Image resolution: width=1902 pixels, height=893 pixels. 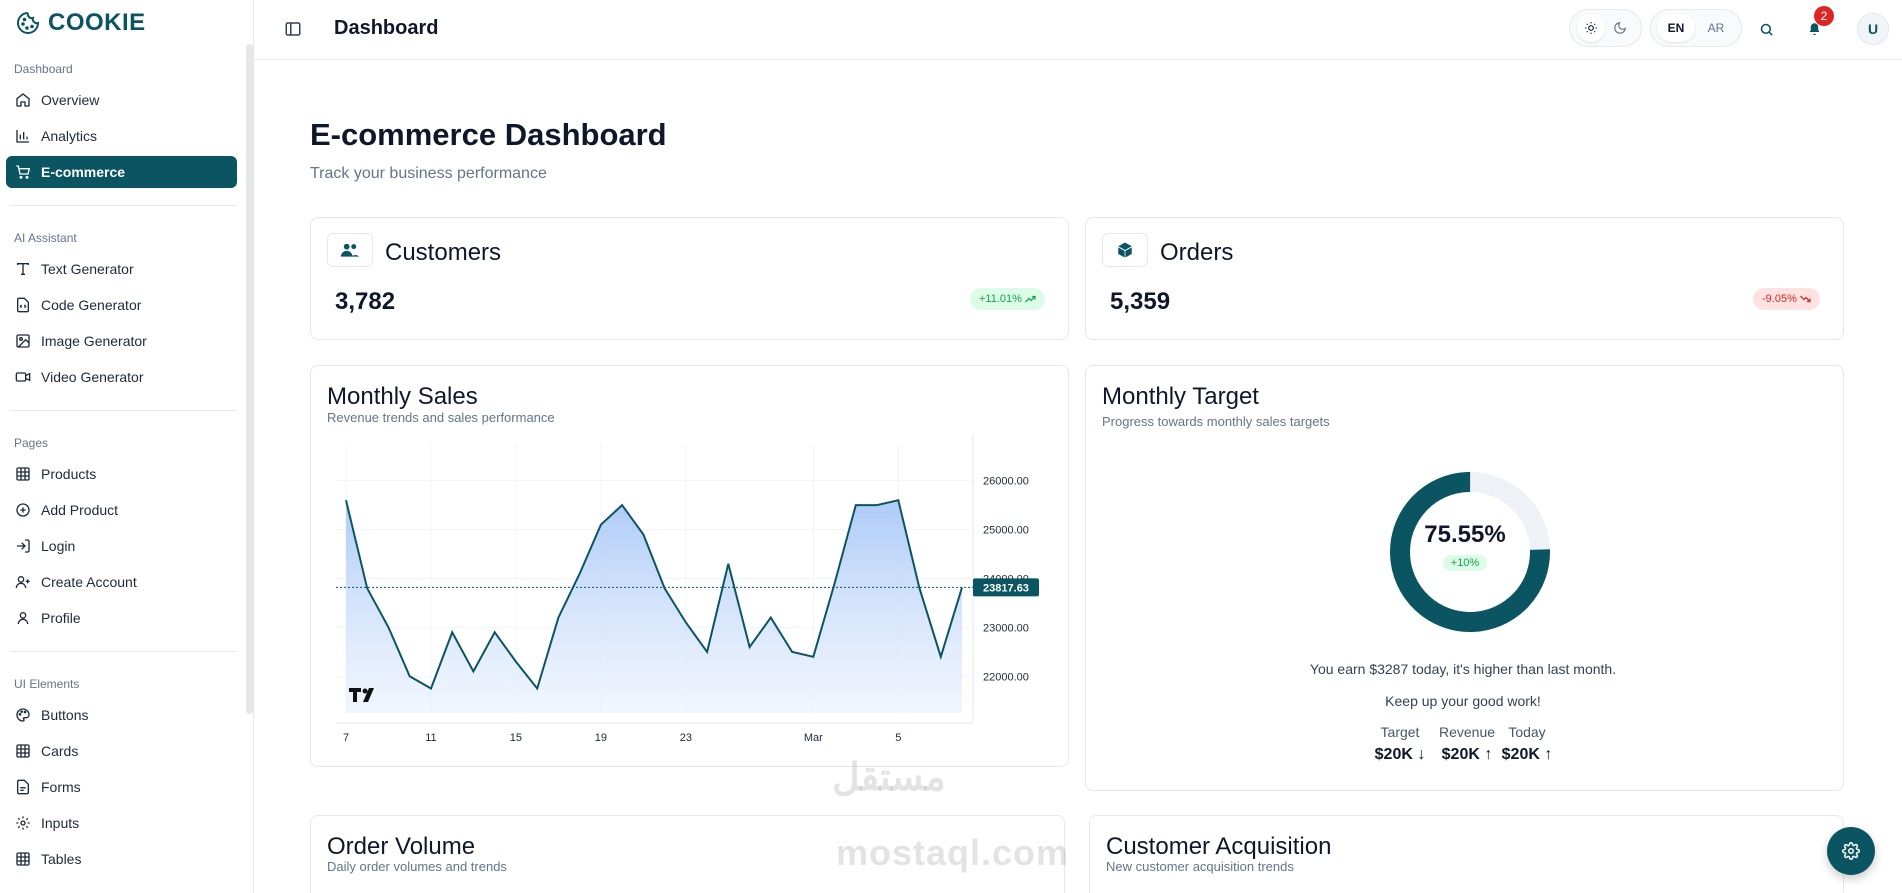 I want to click on header-title: Dashboard, so click(x=386, y=28).